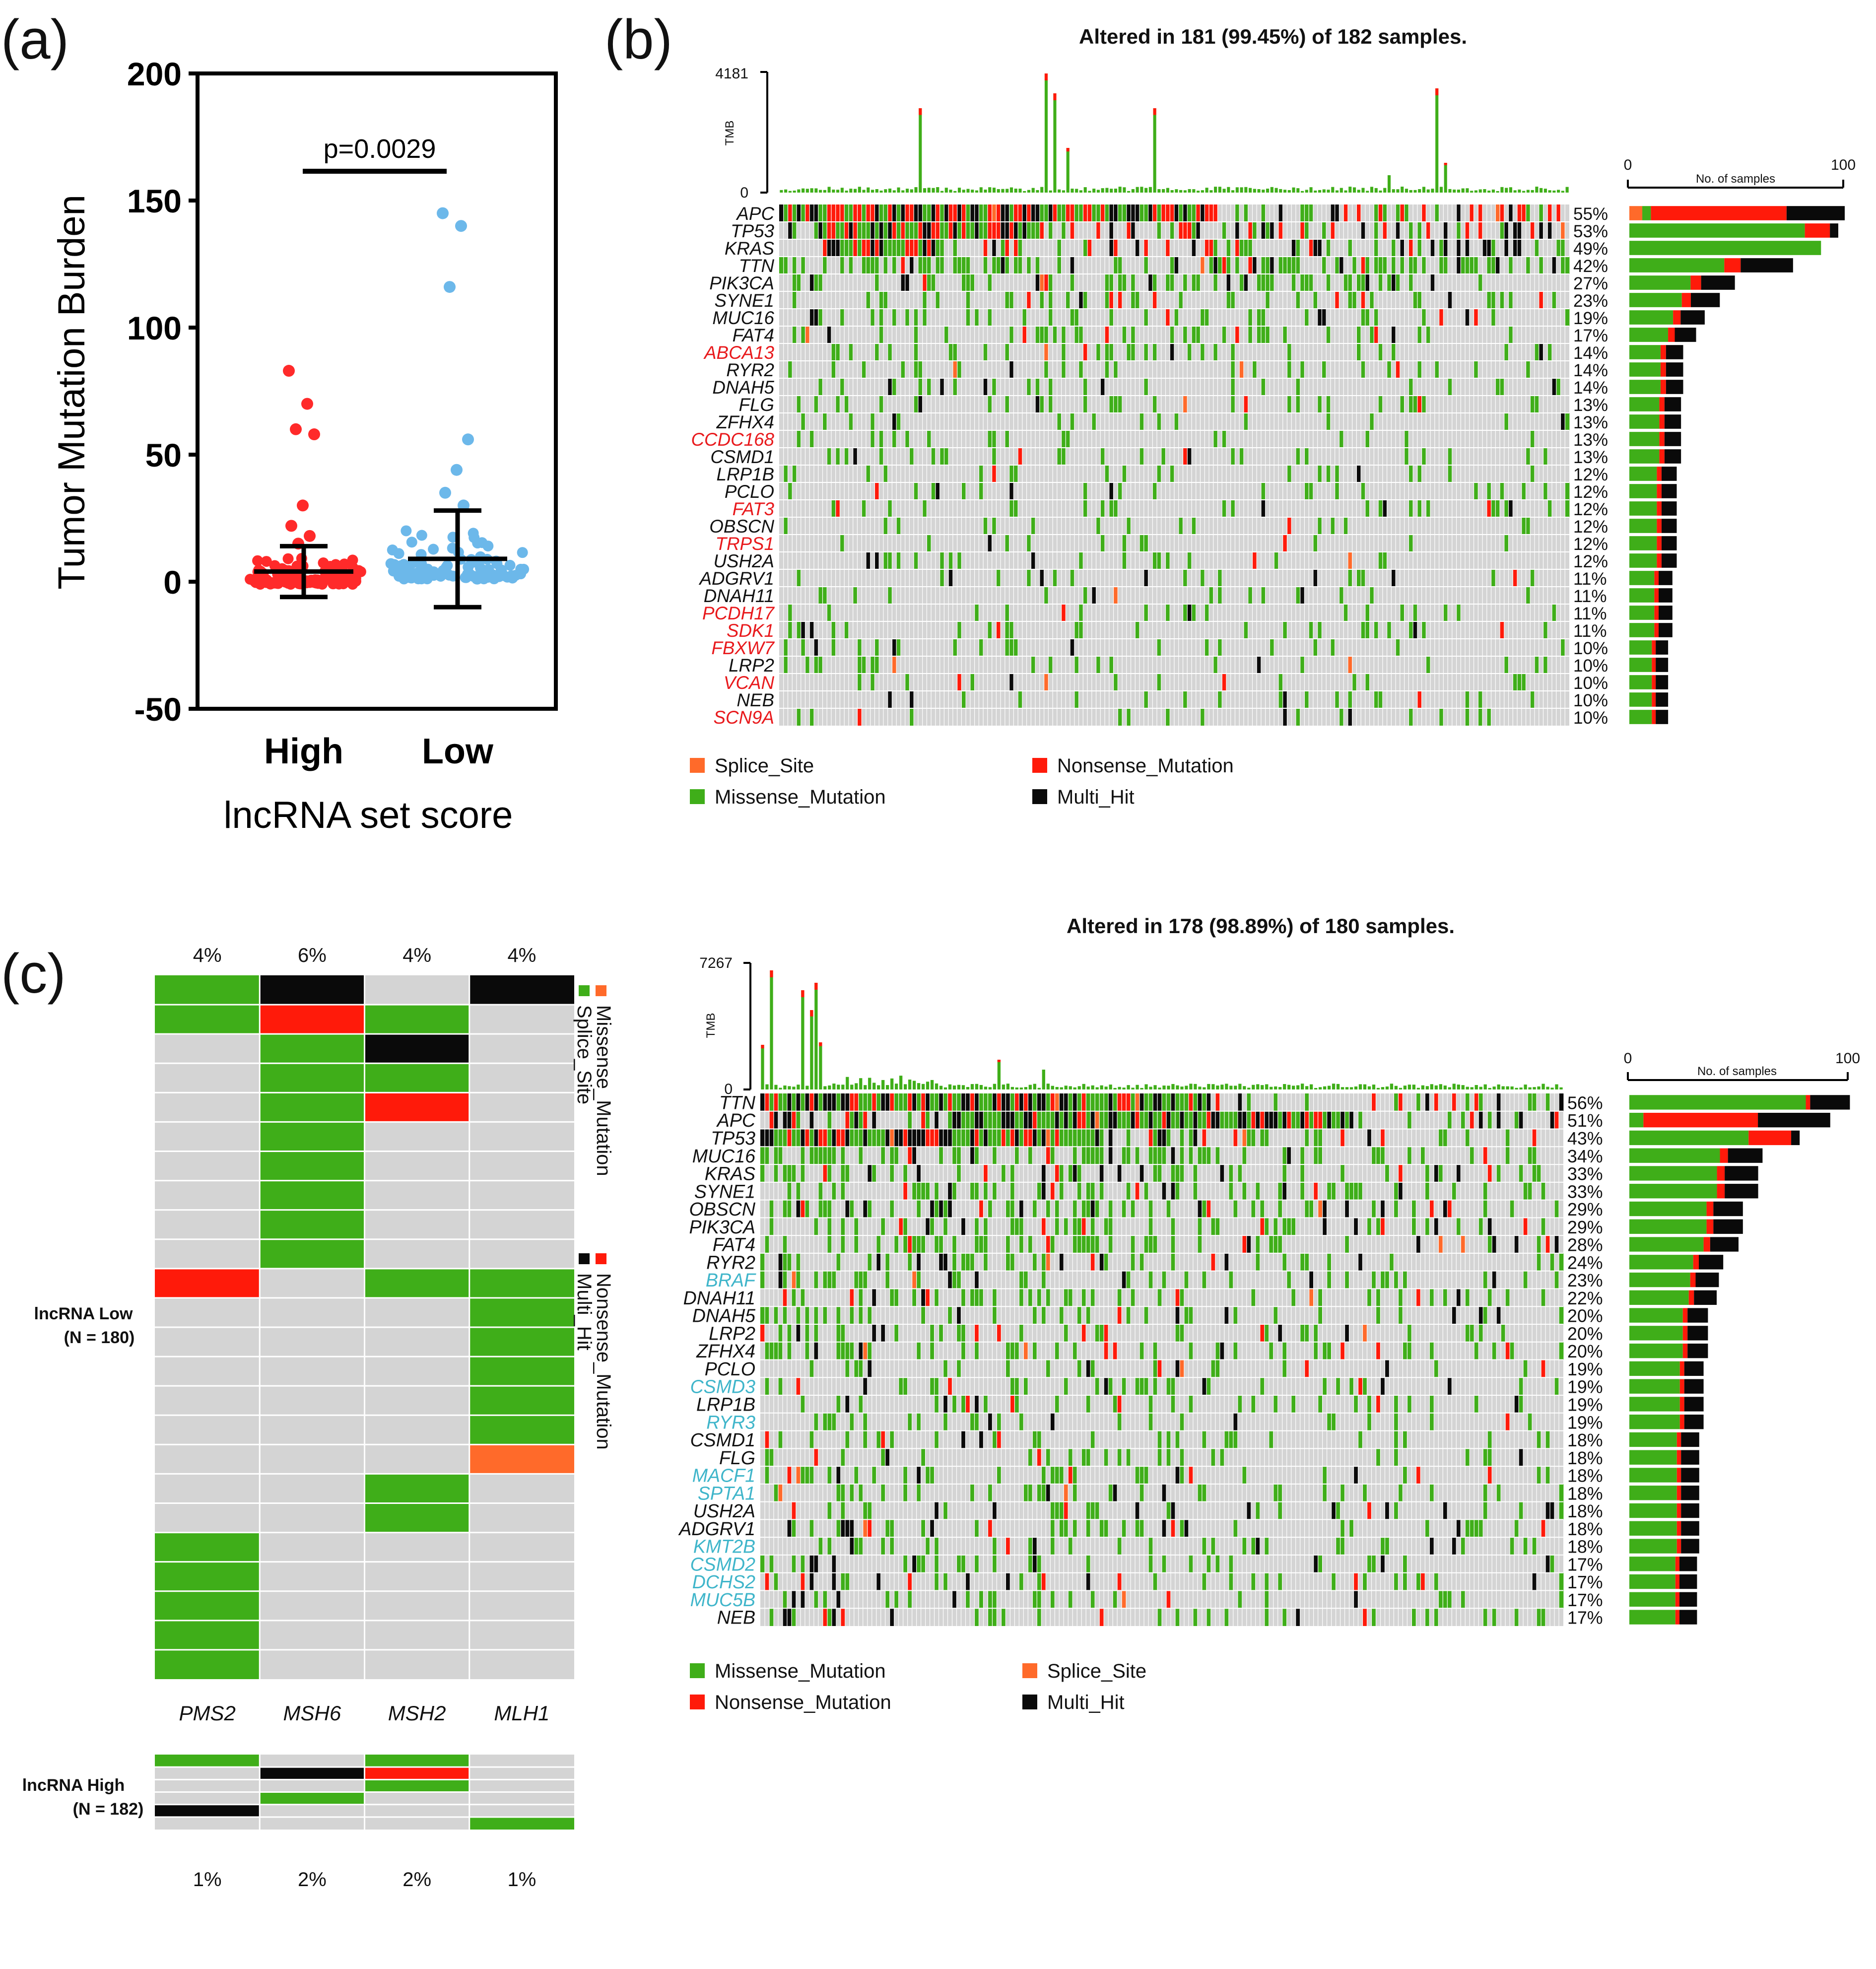 This screenshot has height=1969, width=1876. I want to click on outlier-point, so click(457, 470).